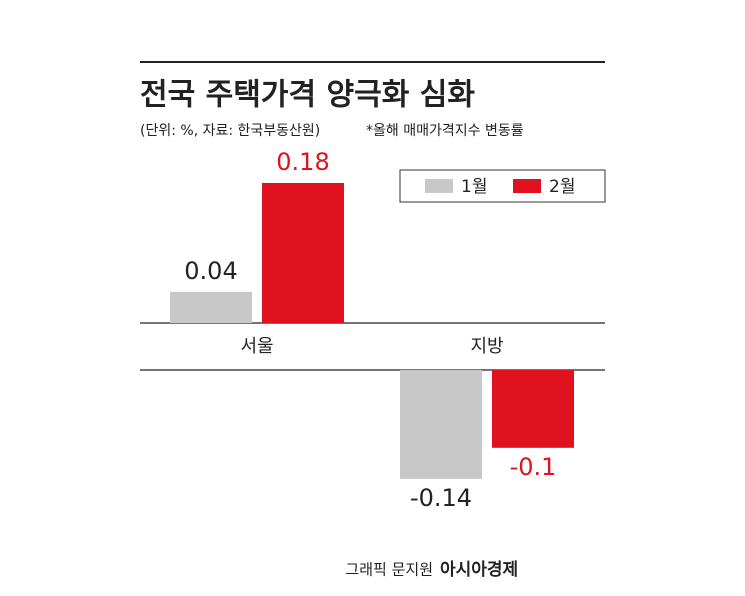 This screenshot has width=745, height=596. I want to click on subtitle: (단위: %, 자료: 한국부동산원), so click(230, 131).